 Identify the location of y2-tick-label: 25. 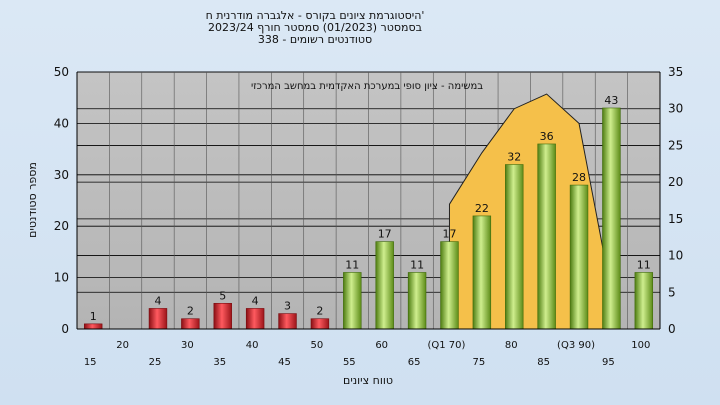
(675, 145).